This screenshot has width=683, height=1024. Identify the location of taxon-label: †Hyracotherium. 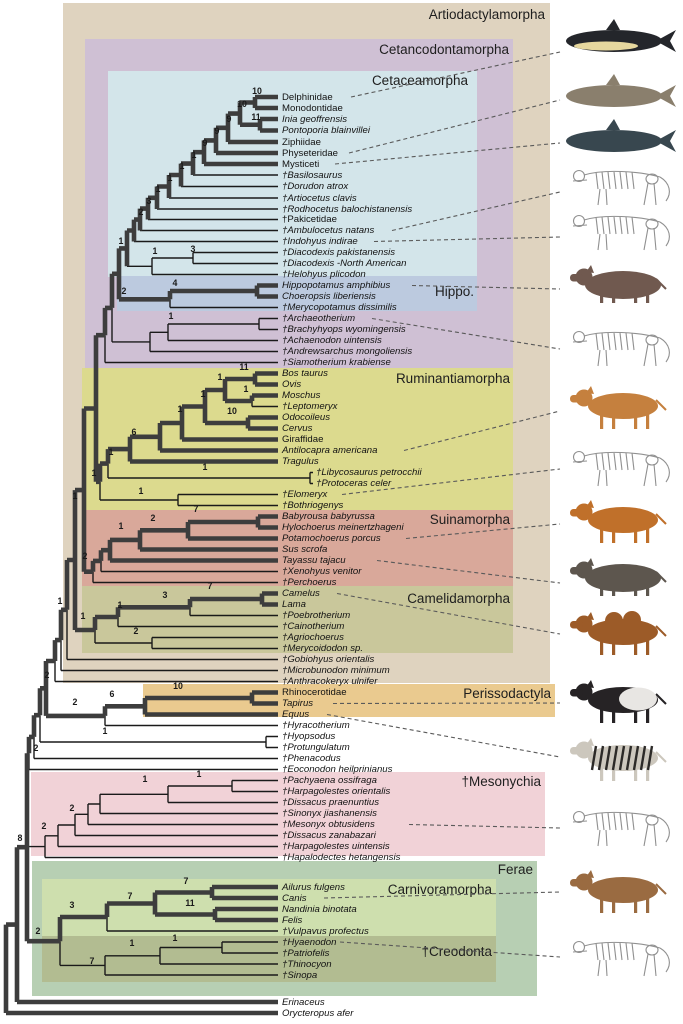
(316, 725).